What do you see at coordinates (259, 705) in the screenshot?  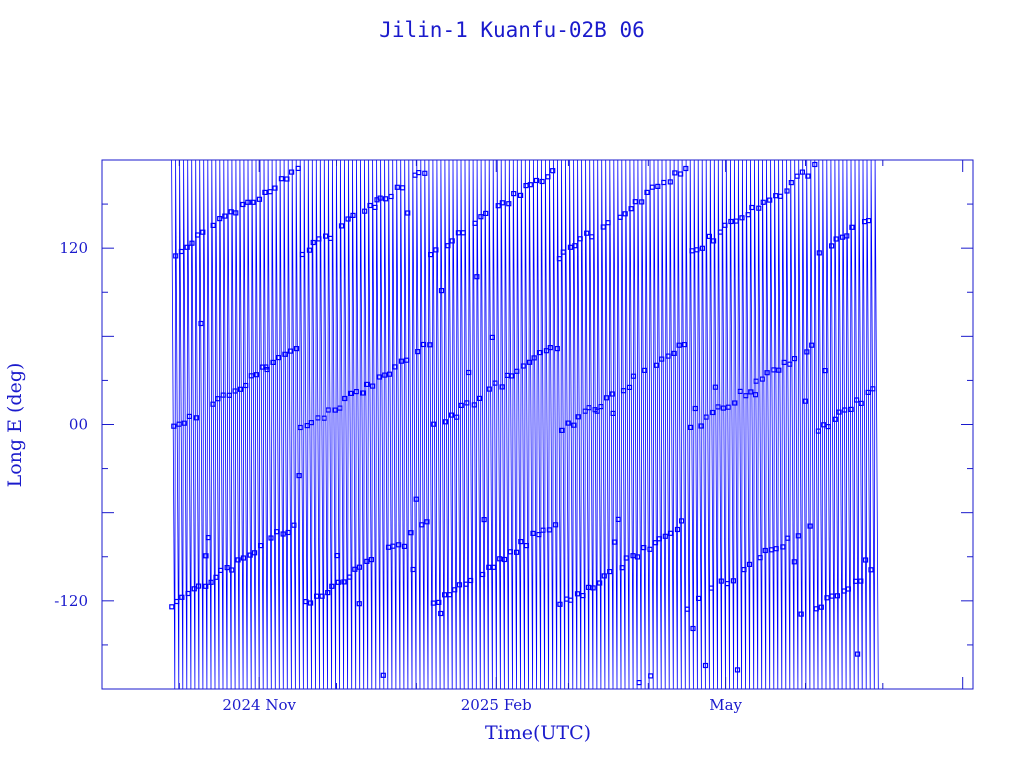 I see `x-tick-label: 2024 Nov` at bounding box center [259, 705].